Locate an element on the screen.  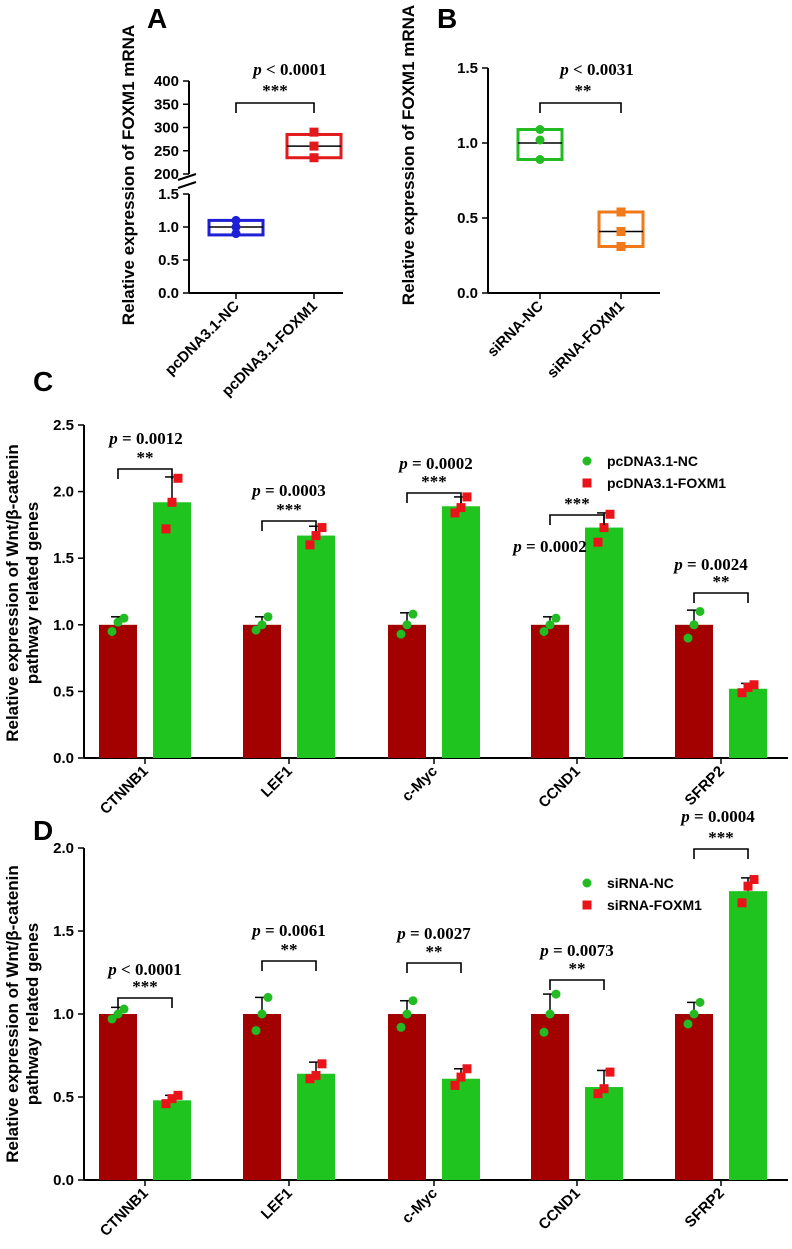
a-p-value-label-p-symbol: p is located at coordinates (256, 69).